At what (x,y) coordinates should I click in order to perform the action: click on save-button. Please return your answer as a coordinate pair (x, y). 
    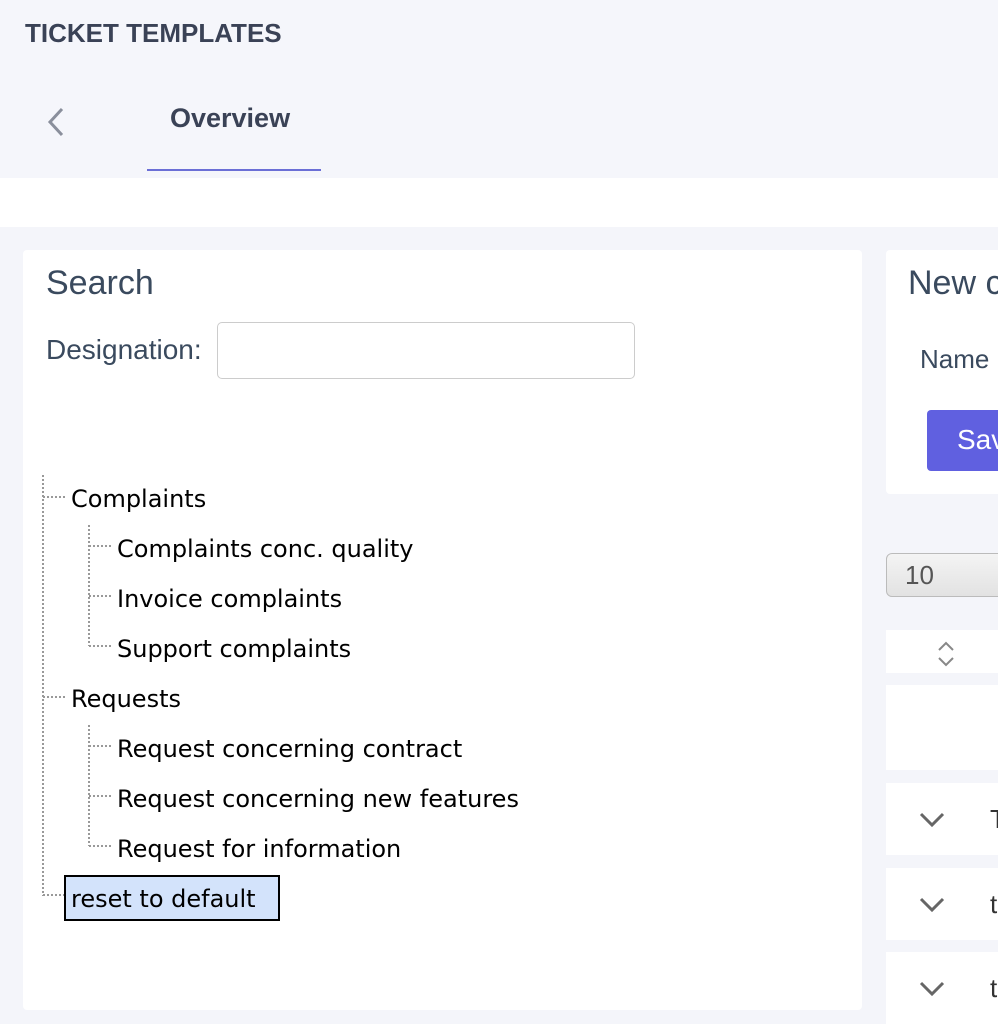
    Looking at the image, I should click on (962, 440).